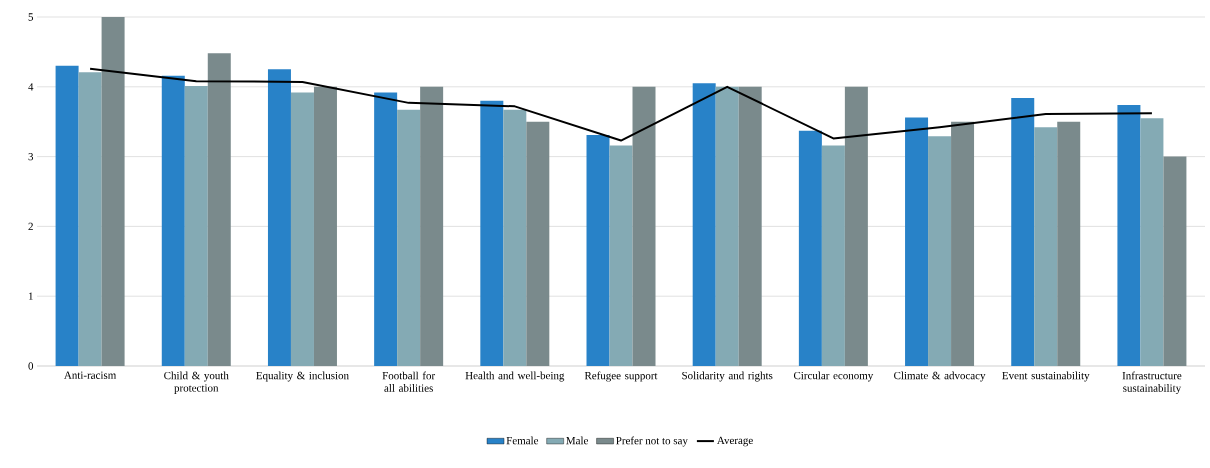 The image size is (1210, 468). I want to click on legend-label: Average, so click(735, 441).